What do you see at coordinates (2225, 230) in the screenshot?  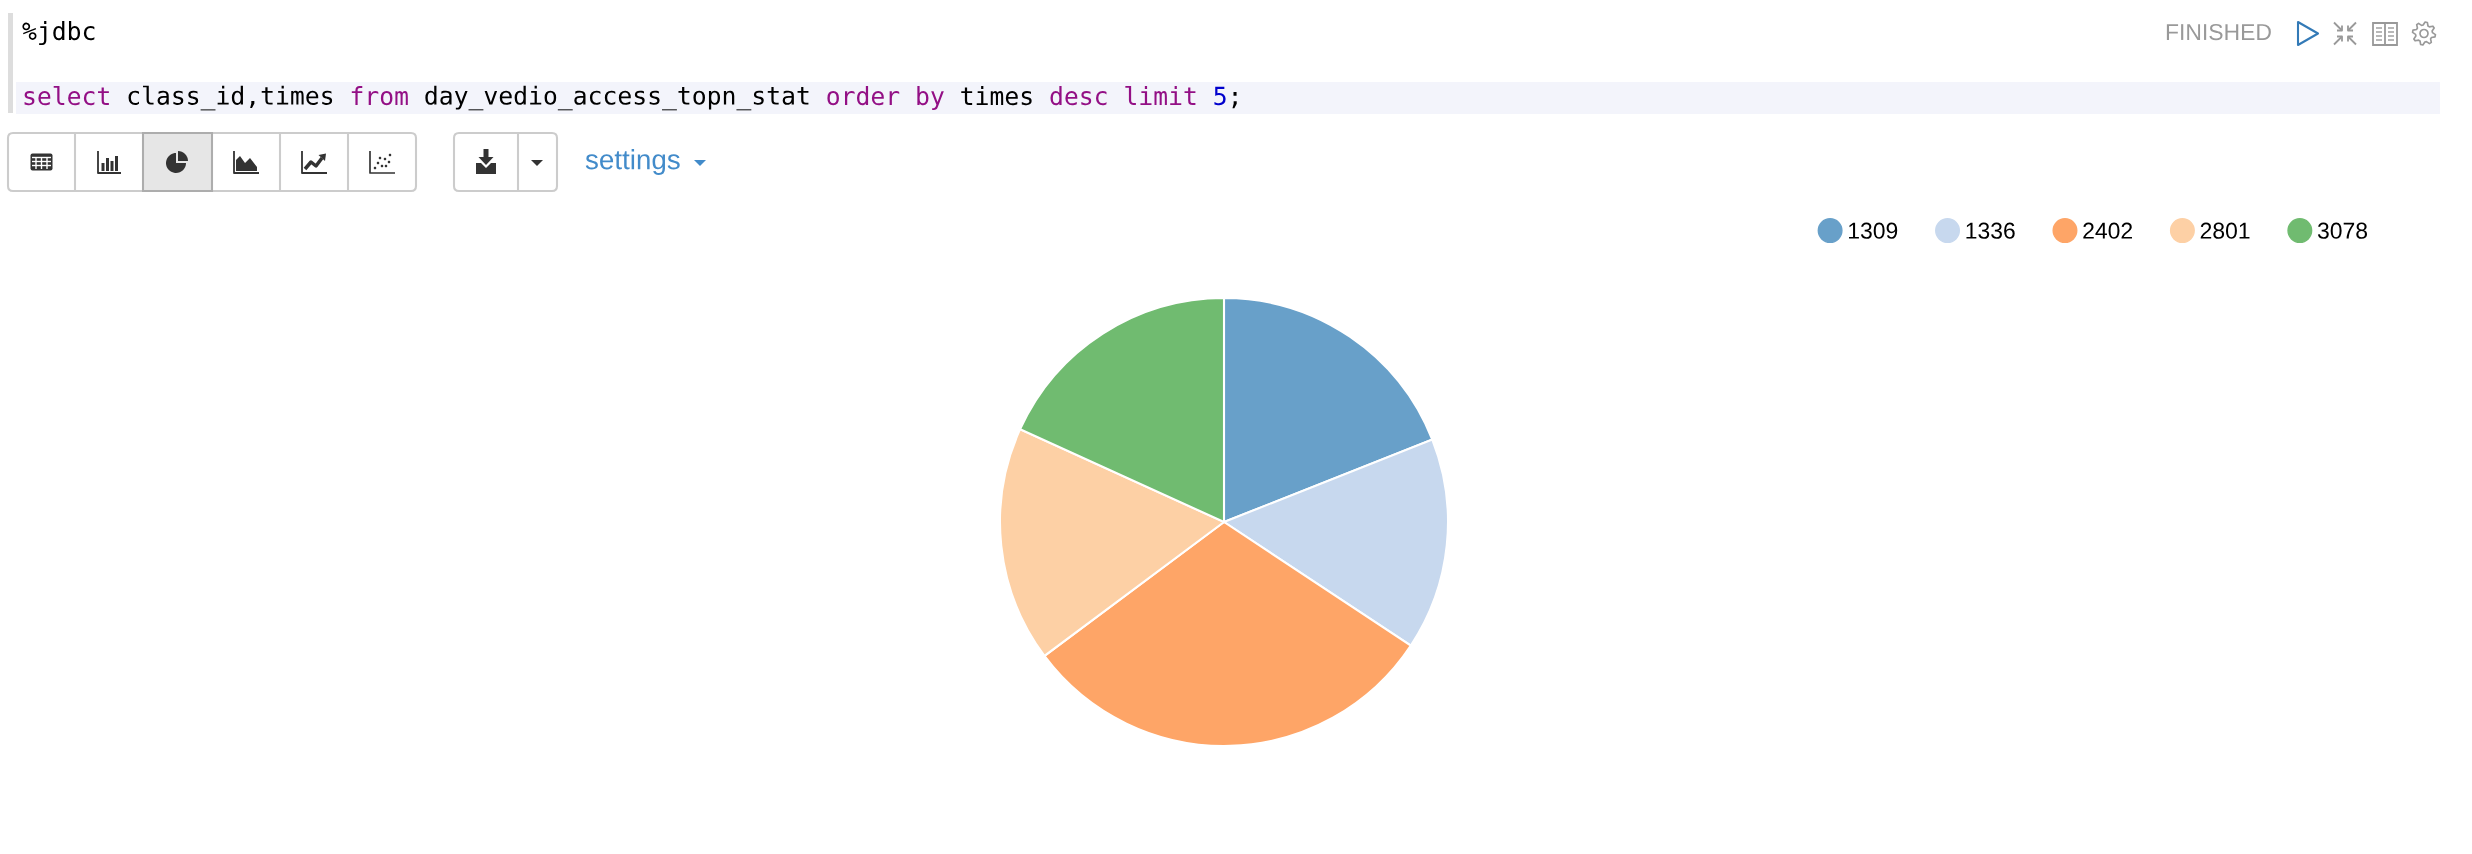 I see `legend-label: 2801` at bounding box center [2225, 230].